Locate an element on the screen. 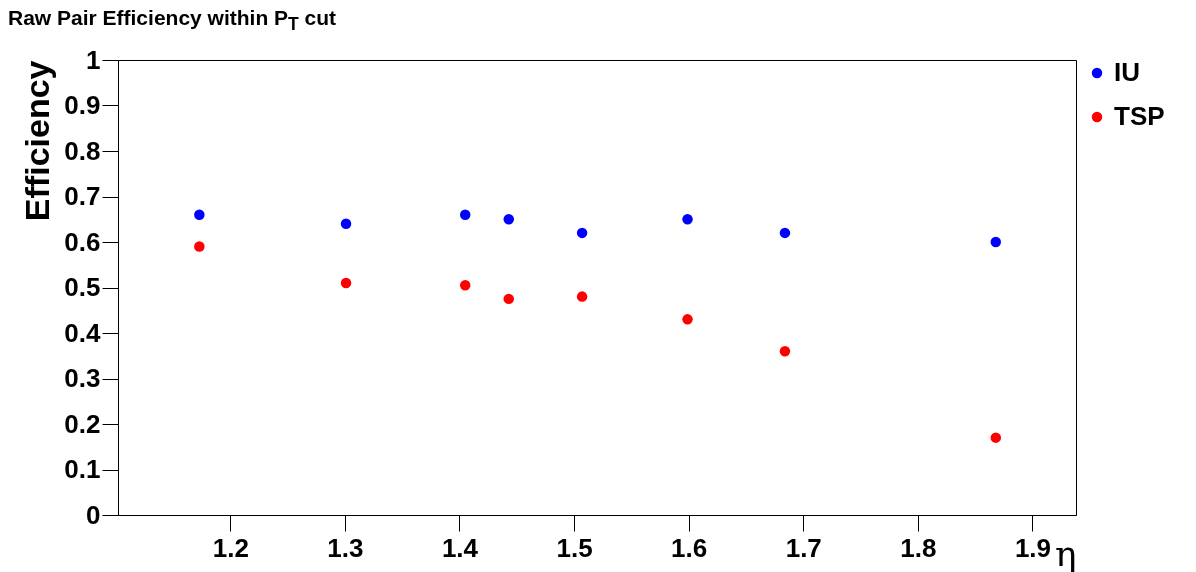 Image resolution: width=1196 pixels, height=572 pixels. y-tick-label: 0.5 is located at coordinates (82, 287).